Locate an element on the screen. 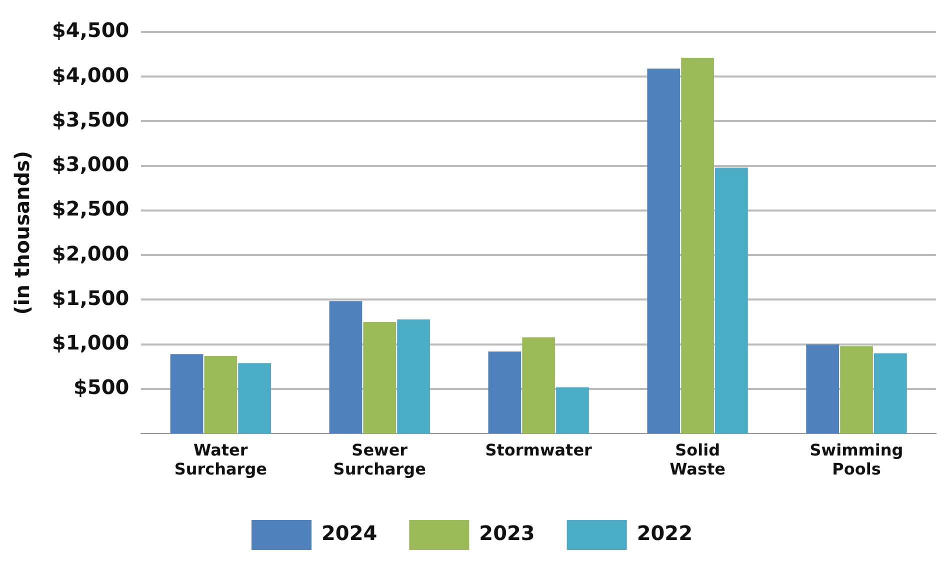 The image size is (952, 568). y-tick-label: $1,000 is located at coordinates (91, 342).